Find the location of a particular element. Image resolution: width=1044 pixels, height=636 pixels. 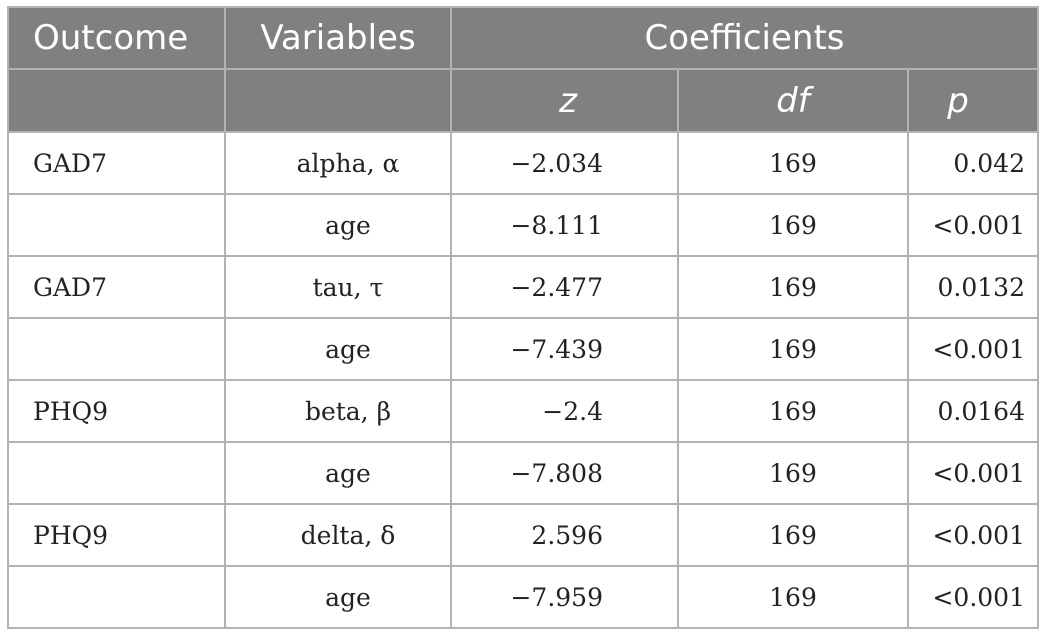

header-df: df is located at coordinates (793, 100).